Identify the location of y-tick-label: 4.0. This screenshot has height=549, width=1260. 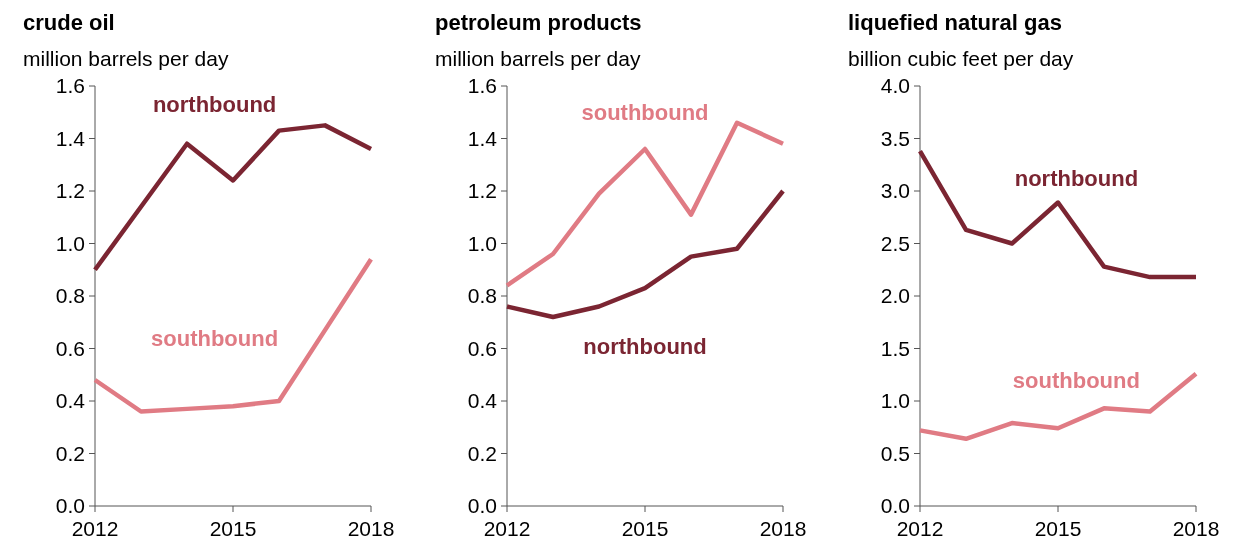
(895, 86).